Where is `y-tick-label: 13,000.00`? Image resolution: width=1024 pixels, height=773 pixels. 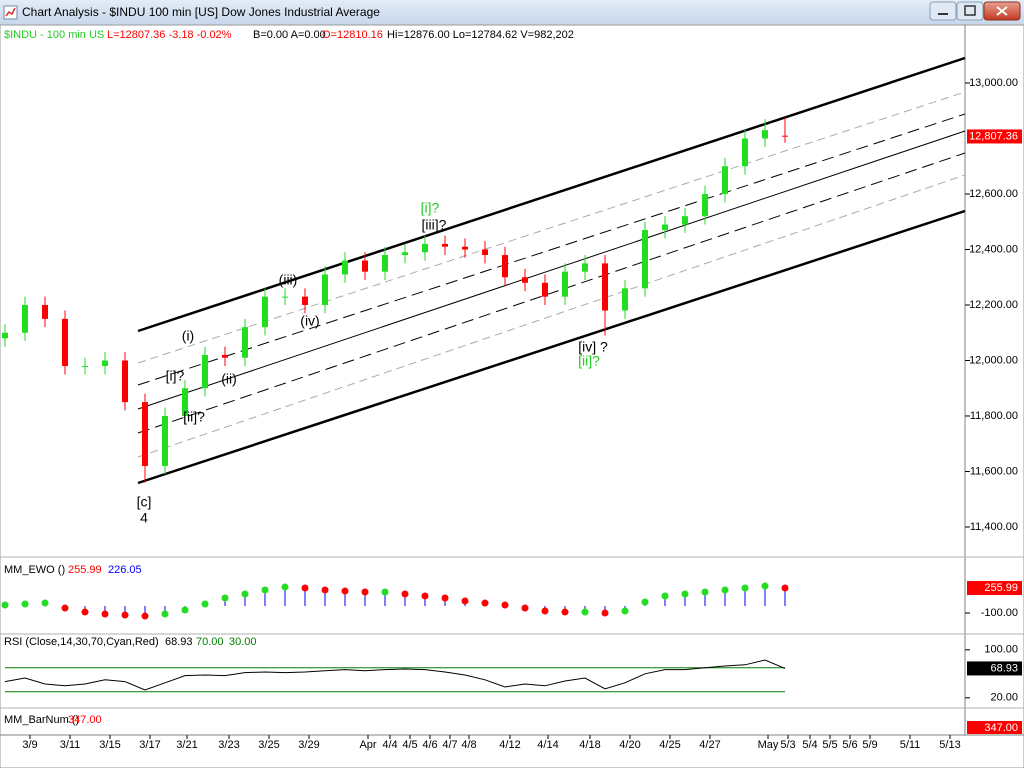 y-tick-label: 13,000.00 is located at coordinates (993, 83).